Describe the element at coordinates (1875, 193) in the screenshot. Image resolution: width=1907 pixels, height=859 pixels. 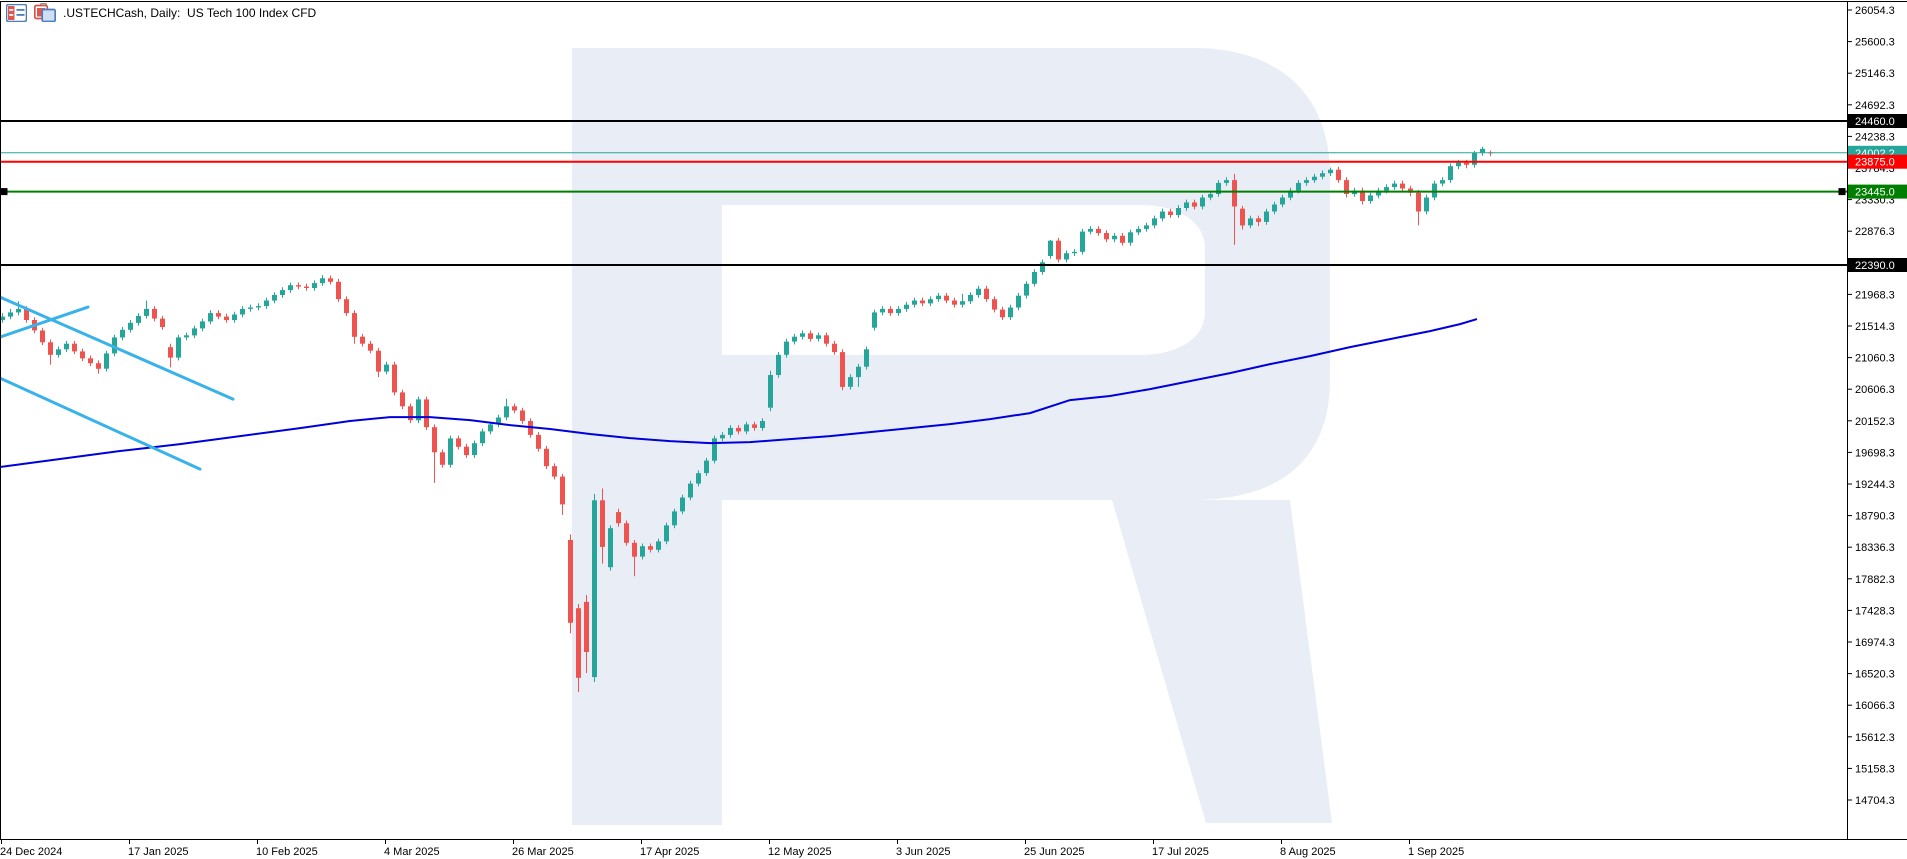
I see `svg-text: 23445.0` at that location.